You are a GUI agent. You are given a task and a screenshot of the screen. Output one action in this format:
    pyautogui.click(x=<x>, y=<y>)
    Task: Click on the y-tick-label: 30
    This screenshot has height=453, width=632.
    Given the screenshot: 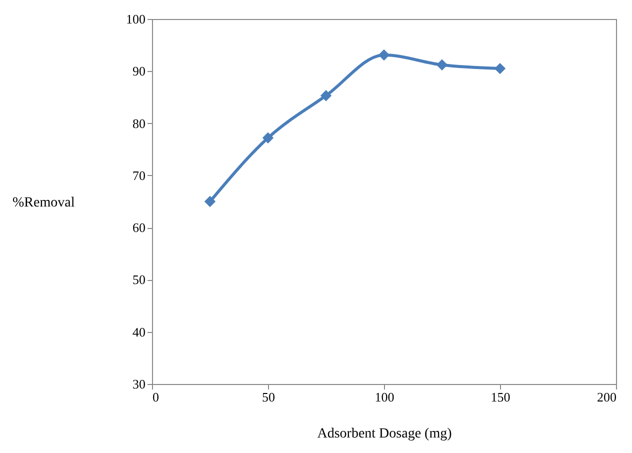 What is the action you would take?
    pyautogui.click(x=139, y=384)
    